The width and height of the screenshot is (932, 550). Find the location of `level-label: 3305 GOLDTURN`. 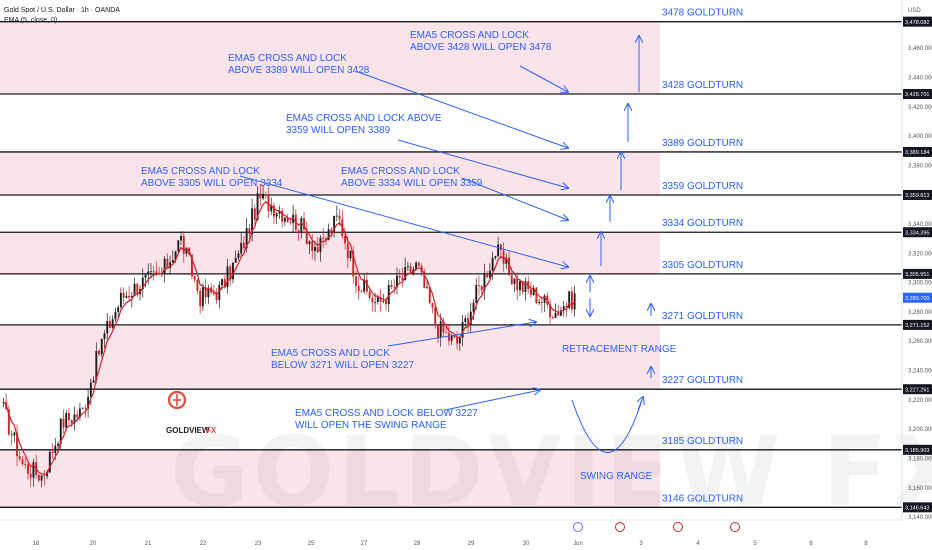

level-label: 3305 GOLDTURN is located at coordinates (702, 265).